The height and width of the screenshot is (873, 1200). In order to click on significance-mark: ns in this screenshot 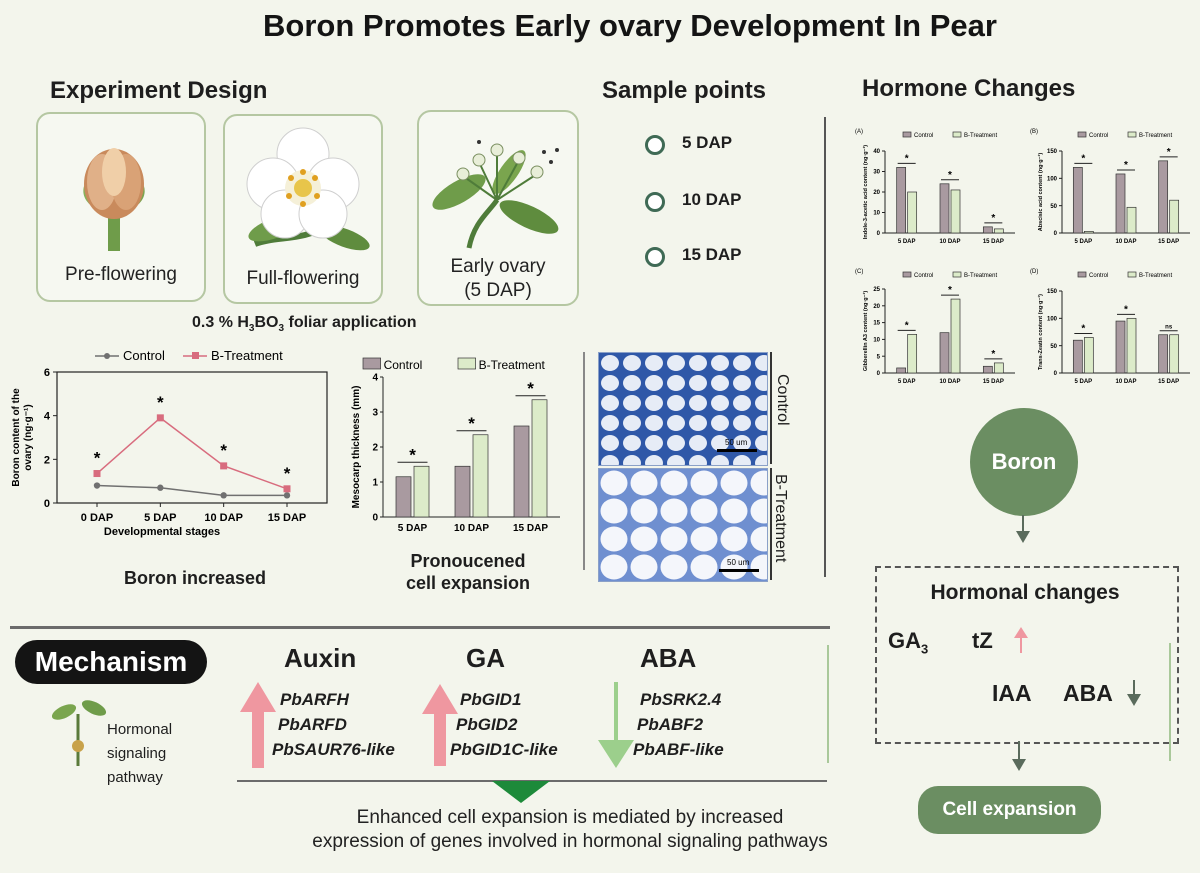, I will do `click(1169, 328)`.